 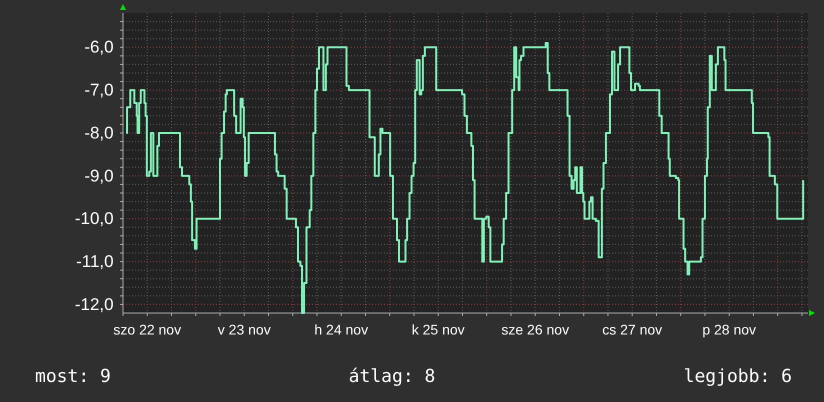 What do you see at coordinates (729, 329) in the screenshot?
I see `x-tick-label: p 28 nov` at bounding box center [729, 329].